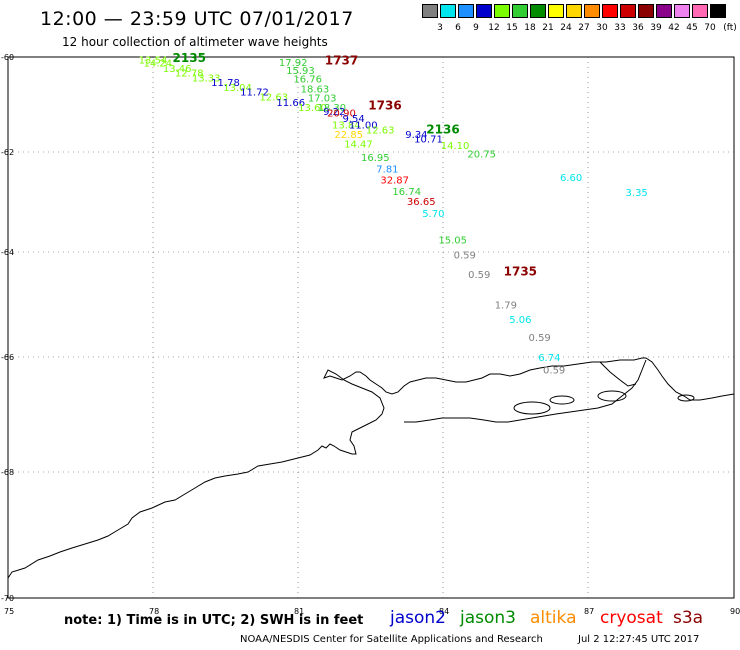  What do you see at coordinates (428, 140) in the screenshot?
I see `wave-height-value: 10.71` at bounding box center [428, 140].